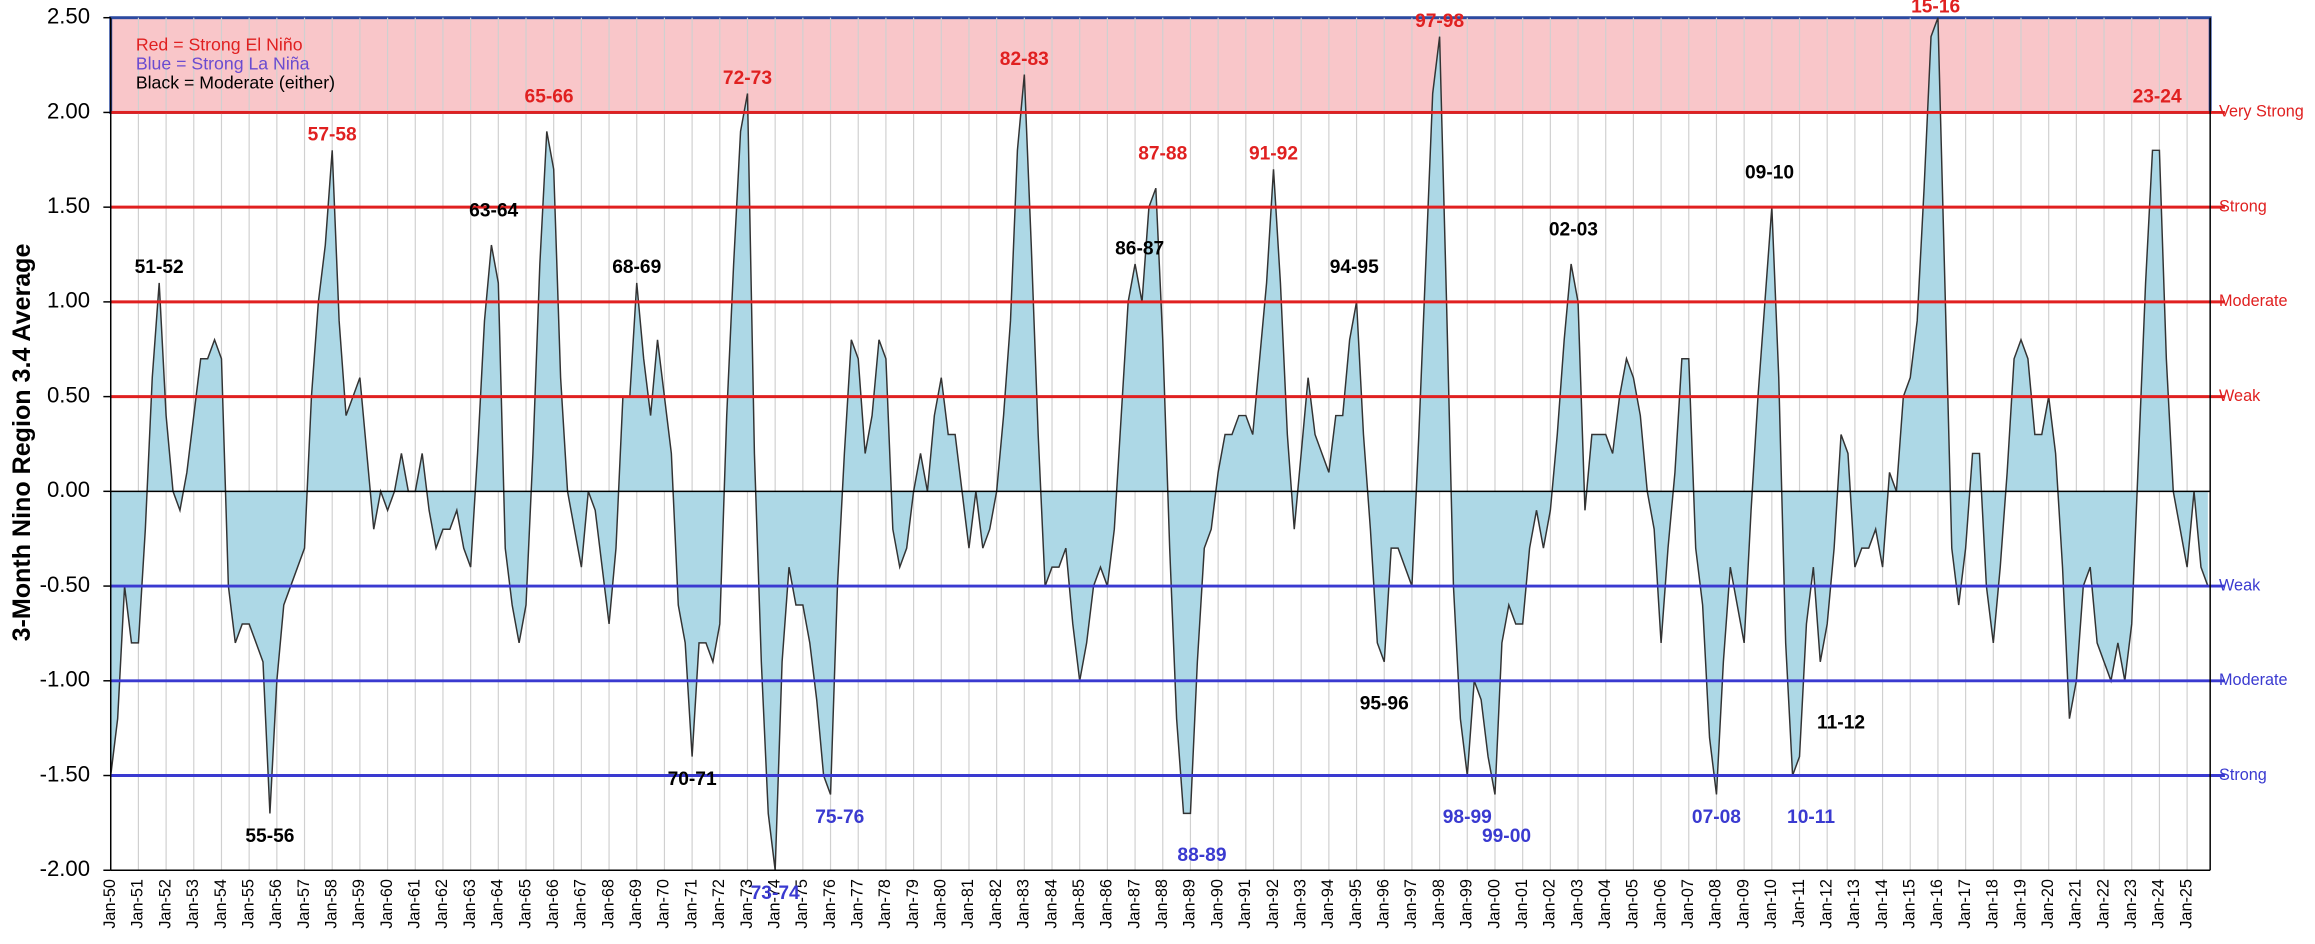 Image resolution: width=2315 pixels, height=944 pixels. Describe the element at coordinates (235, 83) in the screenshot. I see `legend-note: Black = Moderate (either)` at that location.